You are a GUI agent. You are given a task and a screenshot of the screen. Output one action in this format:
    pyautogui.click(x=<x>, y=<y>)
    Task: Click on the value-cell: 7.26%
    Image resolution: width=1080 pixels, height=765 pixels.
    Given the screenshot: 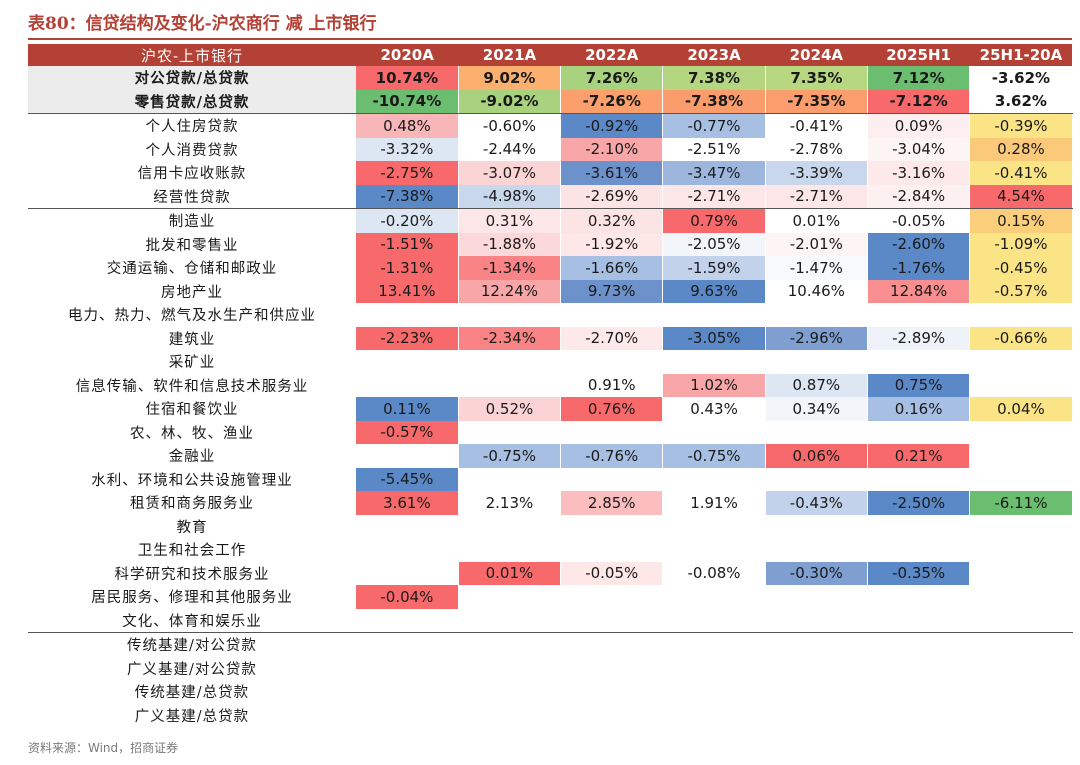 What is the action you would take?
    pyautogui.click(x=612, y=78)
    